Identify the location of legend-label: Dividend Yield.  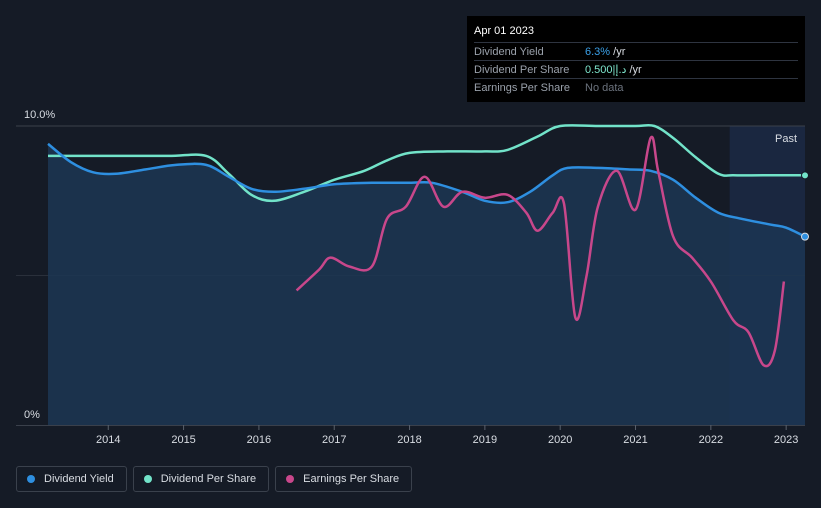
(79, 479).